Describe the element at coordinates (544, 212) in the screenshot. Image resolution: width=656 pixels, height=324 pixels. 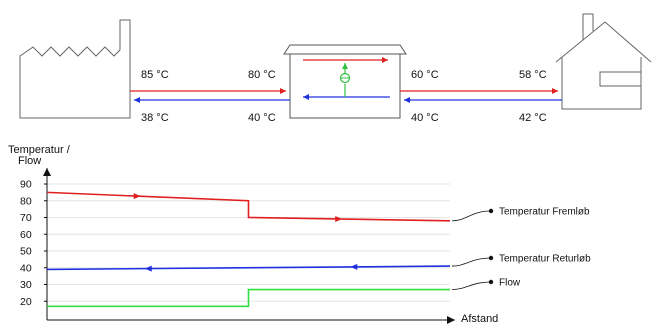
I see `legend-label-0: Temperatur Fremløb` at that location.